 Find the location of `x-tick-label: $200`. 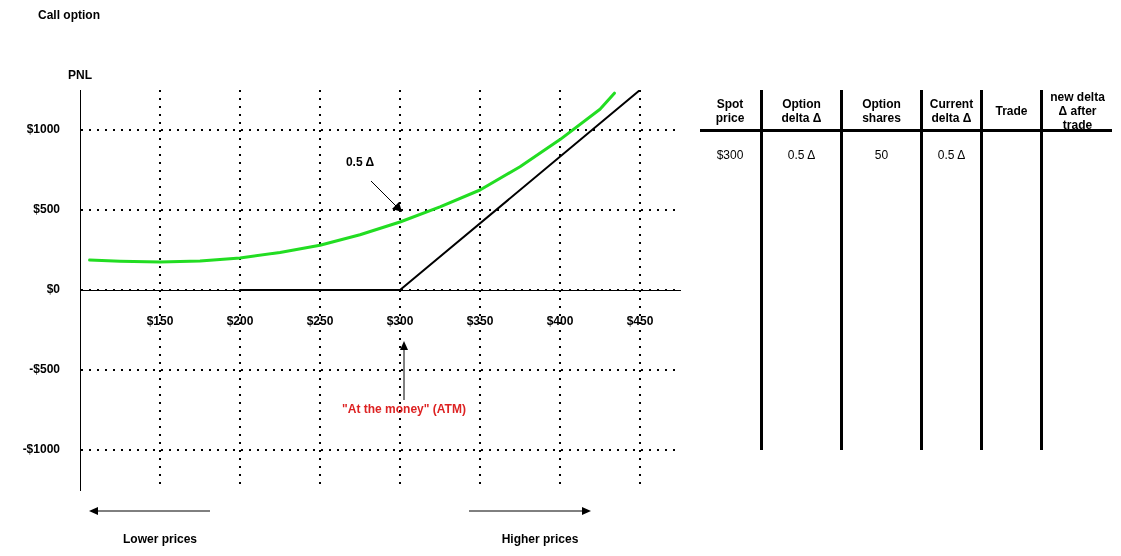

x-tick-label: $200 is located at coordinates (240, 320).